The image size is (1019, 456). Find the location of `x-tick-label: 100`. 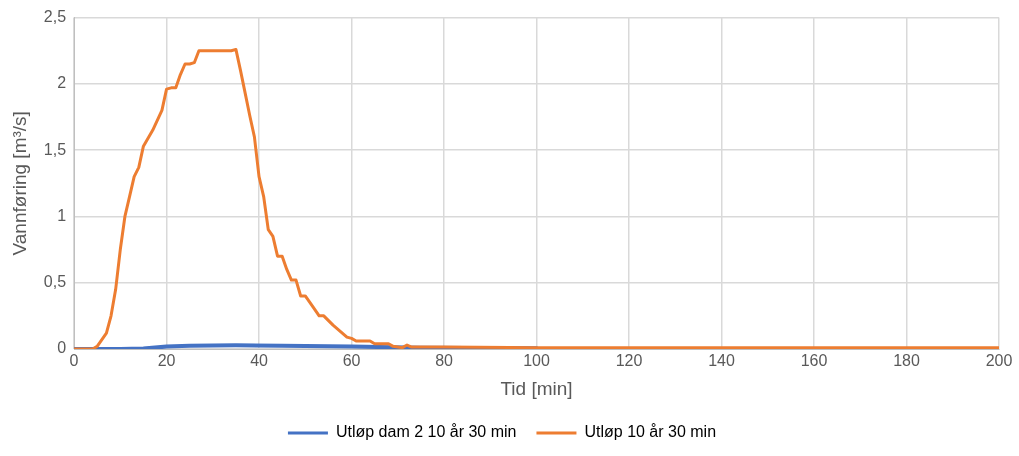

x-tick-label: 100 is located at coordinates (536, 361).